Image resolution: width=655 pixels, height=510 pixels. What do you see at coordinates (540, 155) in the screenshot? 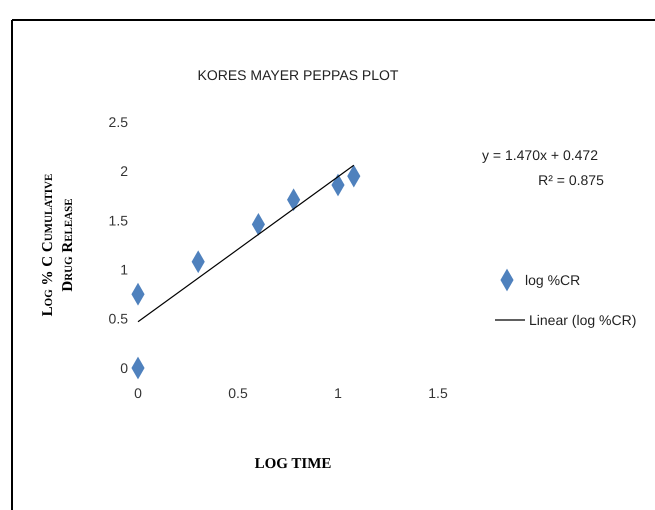
I see `text: y = 1.470x + 0.472` at bounding box center [540, 155].